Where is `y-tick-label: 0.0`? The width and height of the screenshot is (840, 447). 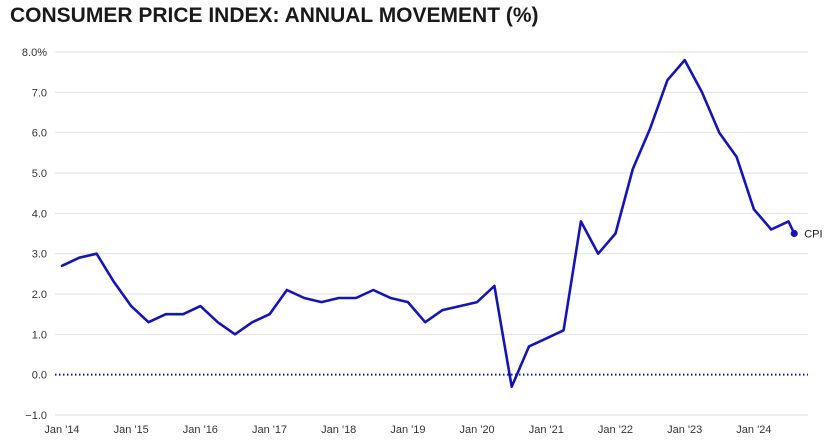
y-tick-label: 0.0 is located at coordinates (39, 376).